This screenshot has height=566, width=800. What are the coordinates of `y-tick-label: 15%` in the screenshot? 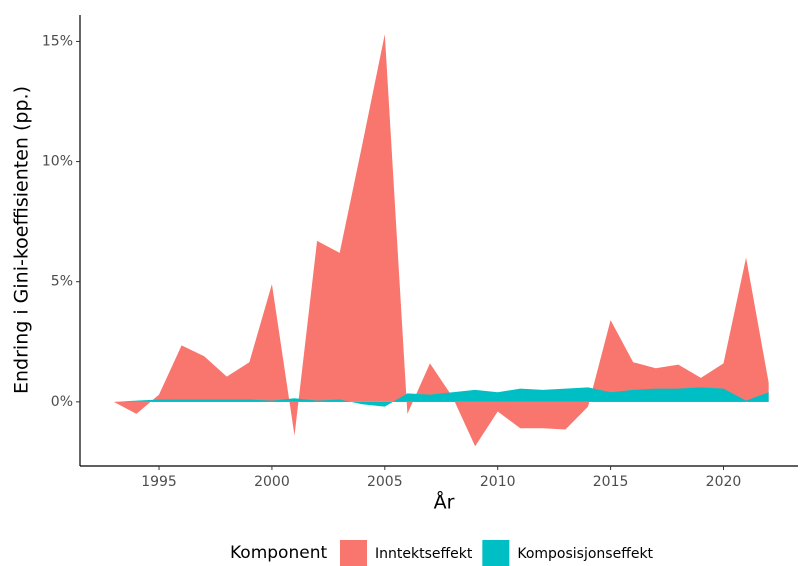 It's located at (57, 41).